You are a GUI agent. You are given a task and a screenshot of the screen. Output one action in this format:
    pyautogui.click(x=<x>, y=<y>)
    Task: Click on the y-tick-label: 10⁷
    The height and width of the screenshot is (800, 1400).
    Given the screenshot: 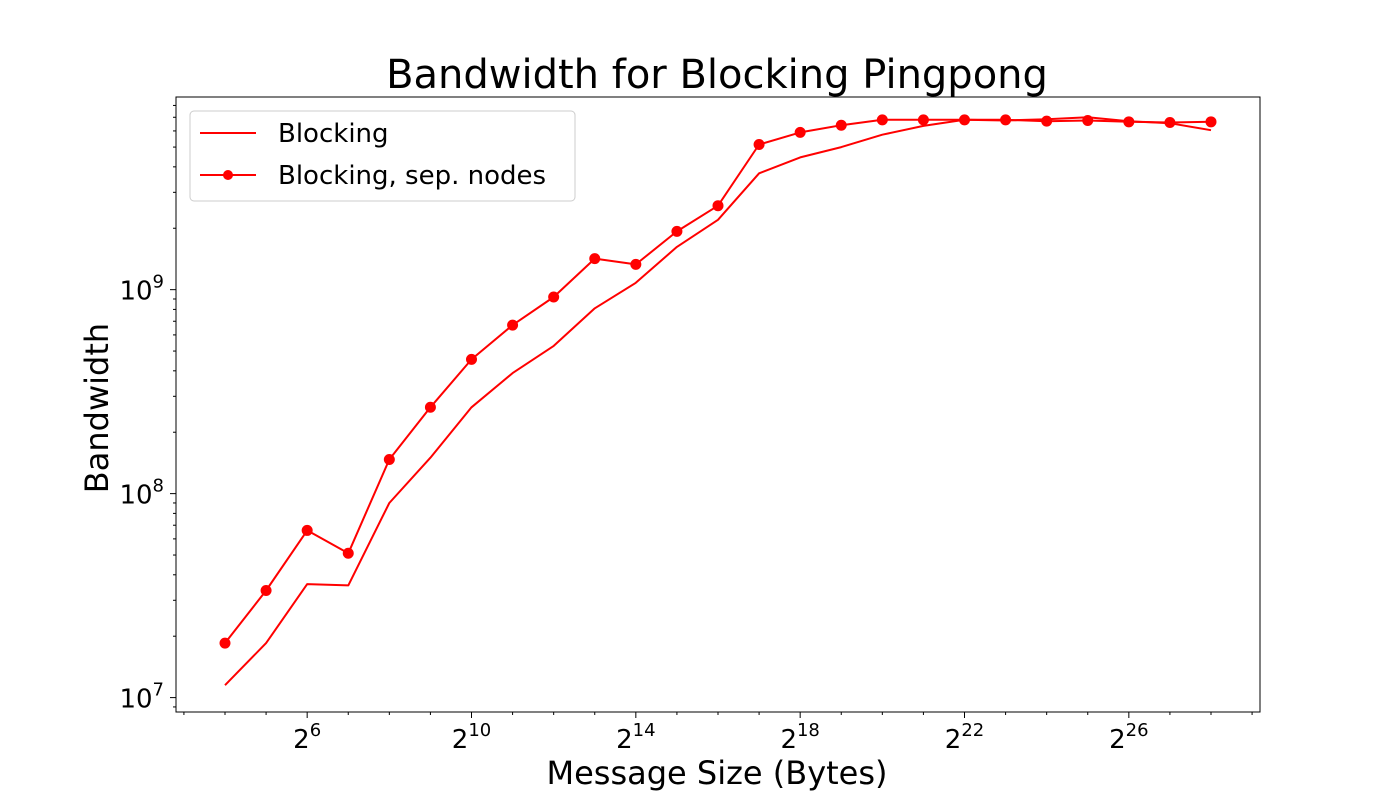 What is the action you would take?
    pyautogui.click(x=141, y=697)
    